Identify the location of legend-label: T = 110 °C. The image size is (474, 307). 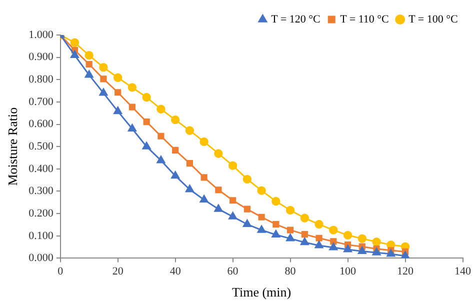
(364, 19).